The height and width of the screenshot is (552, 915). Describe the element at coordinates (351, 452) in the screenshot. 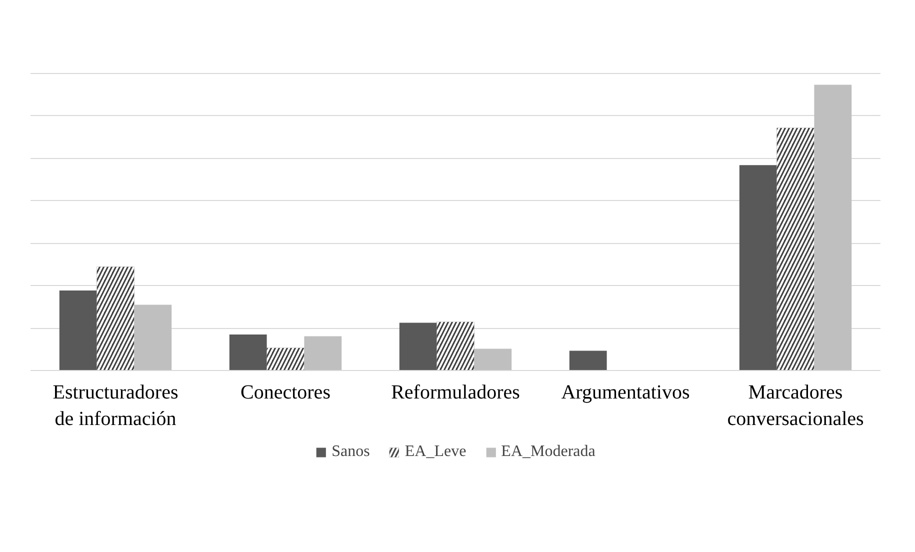

I see `legend-label: Sanos` at that location.